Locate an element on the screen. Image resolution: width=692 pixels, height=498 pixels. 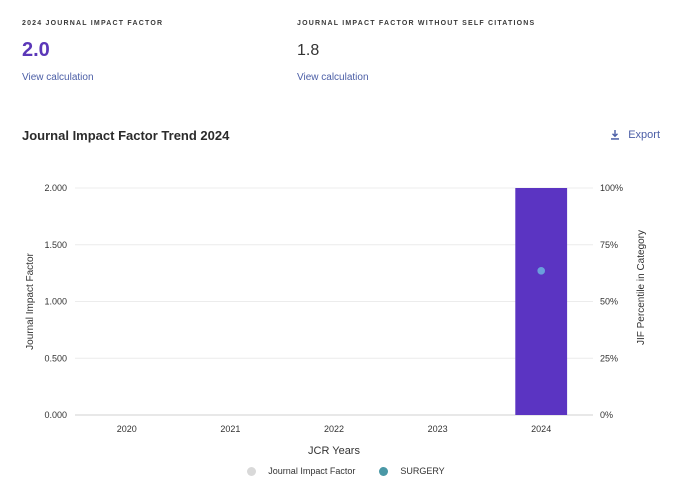
x-axis-label: JCR Years is located at coordinates (334, 451).